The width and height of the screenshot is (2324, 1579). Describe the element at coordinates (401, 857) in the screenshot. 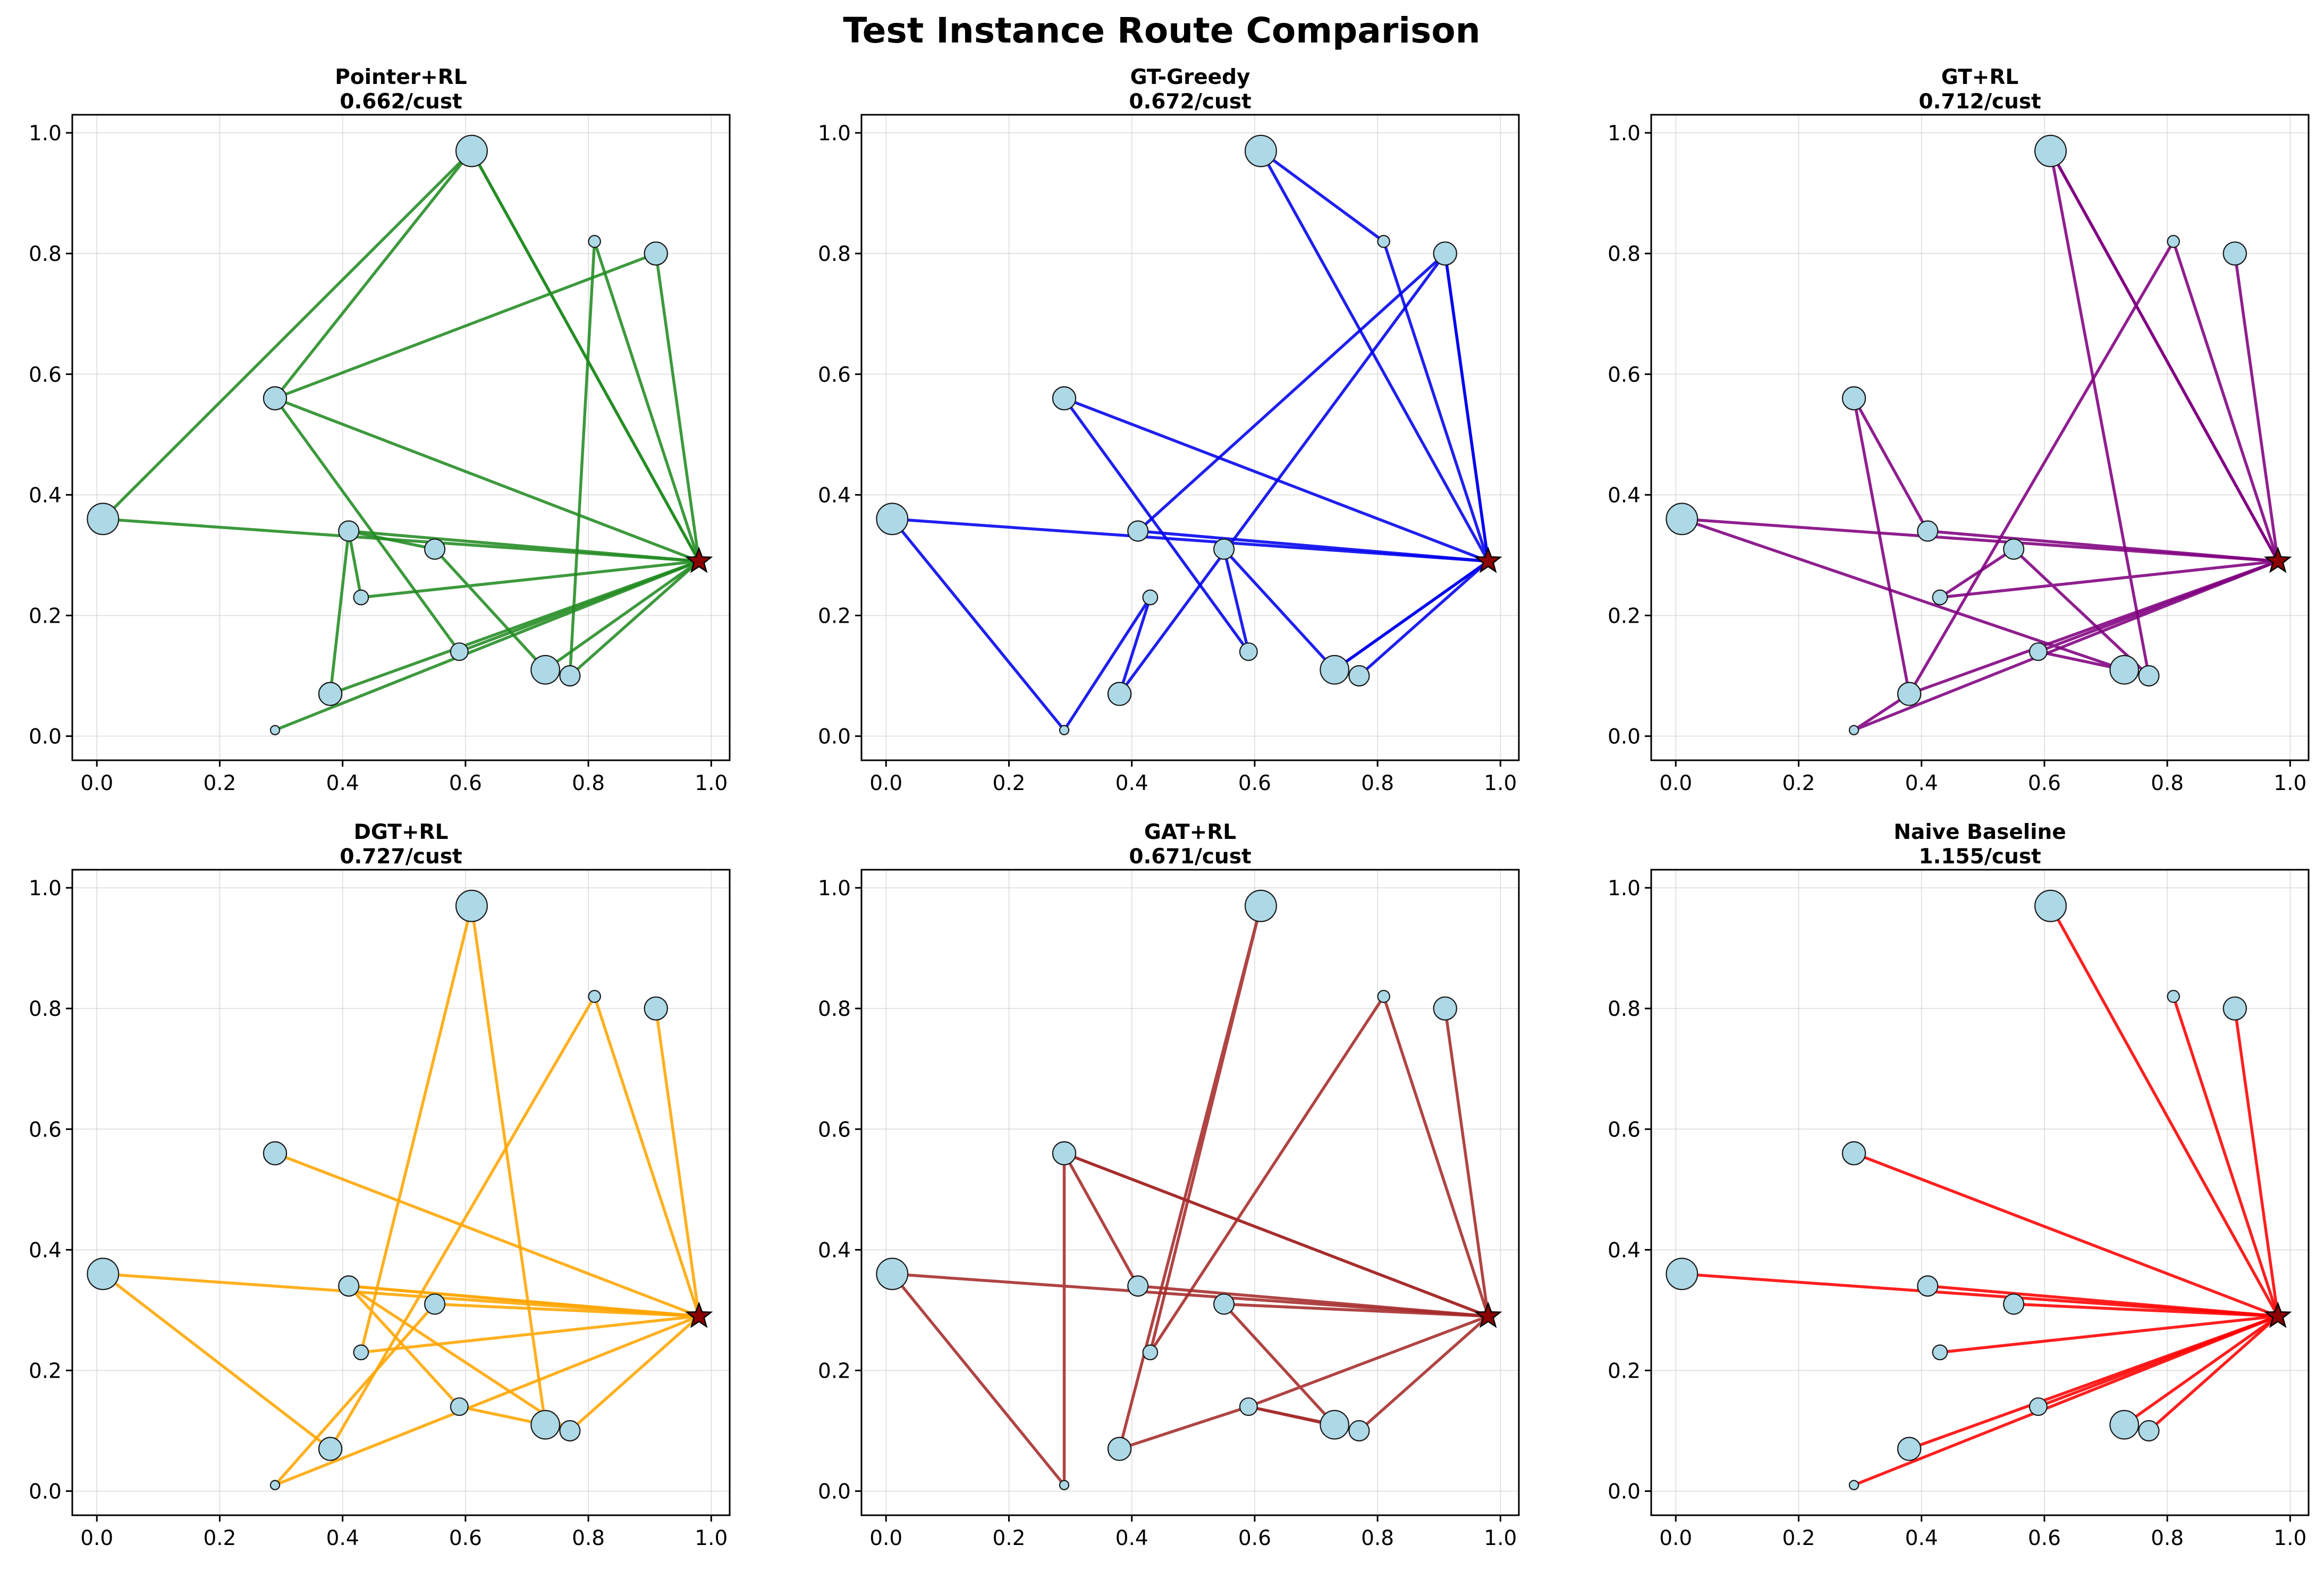

I see `panel-score: 0.727/cust` at that location.